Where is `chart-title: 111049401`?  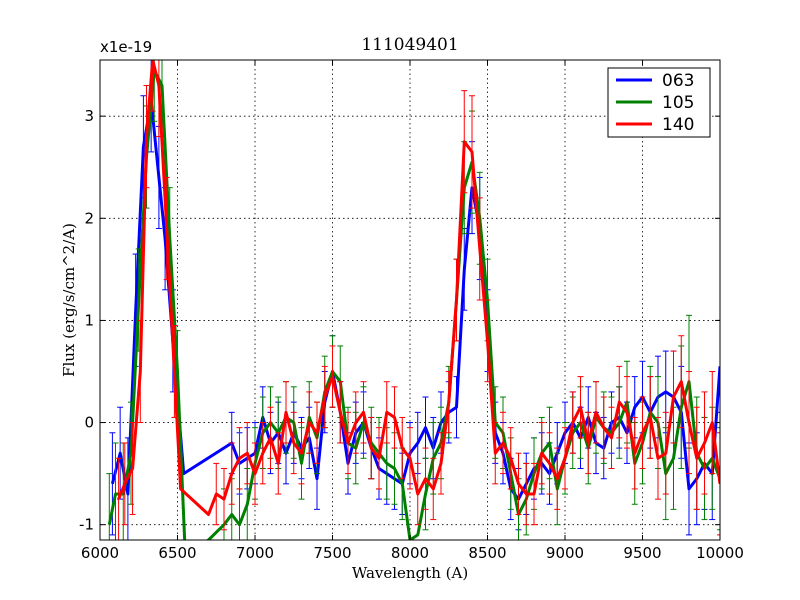
chart-title: 111049401 is located at coordinates (409, 45).